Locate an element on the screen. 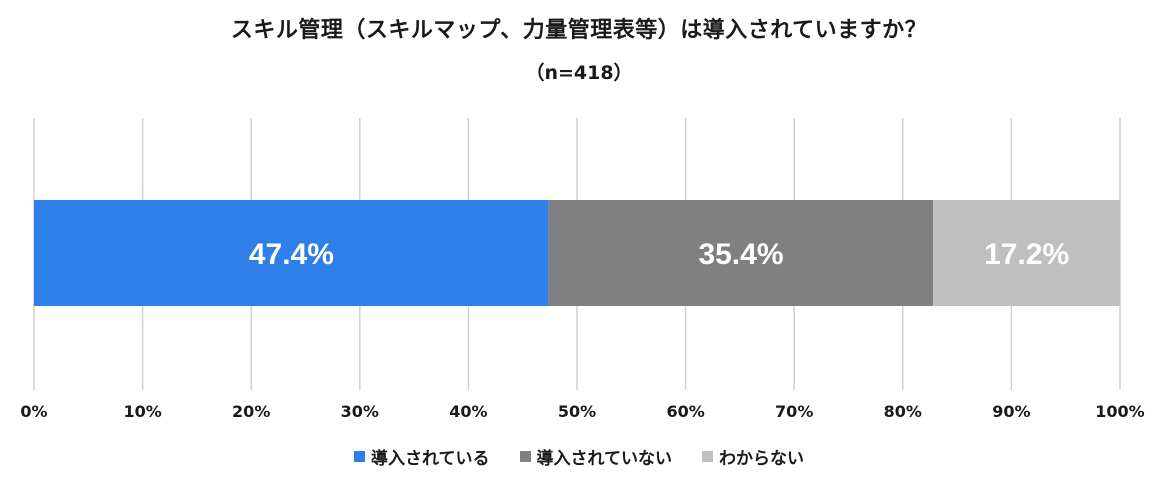  x-tick-label: 100% is located at coordinates (1119, 411).